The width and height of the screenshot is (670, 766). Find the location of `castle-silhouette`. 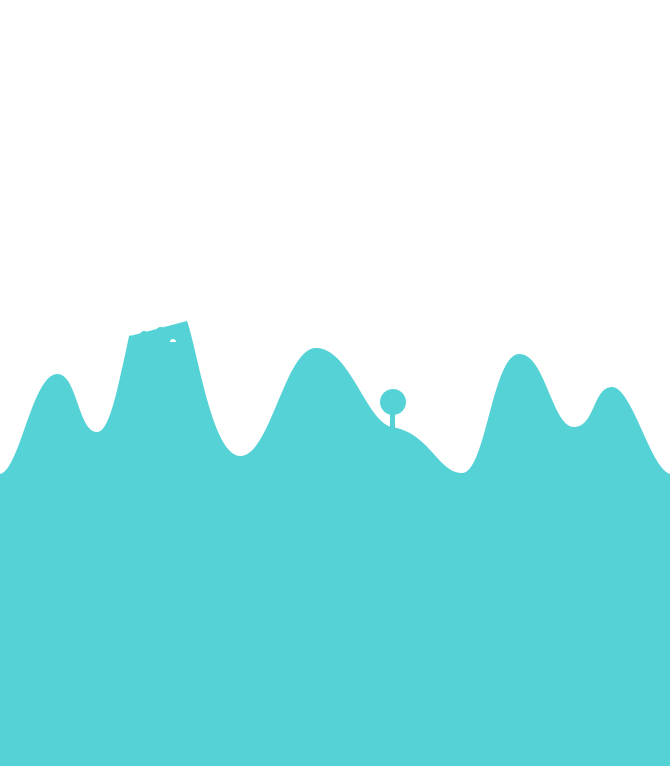

castle-silhouette is located at coordinates (160, 350).